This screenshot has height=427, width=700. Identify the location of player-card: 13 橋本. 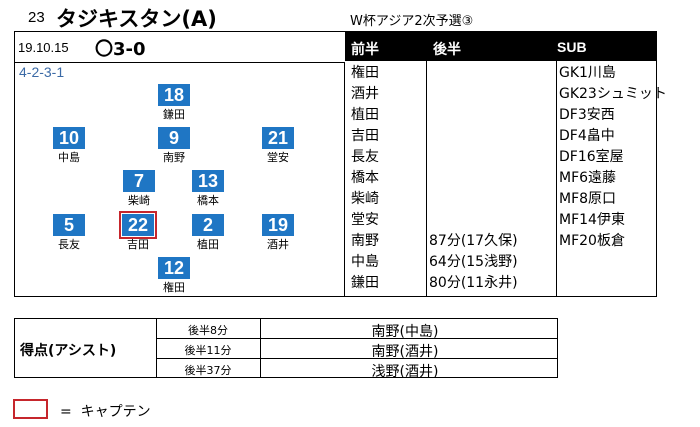
(208, 188).